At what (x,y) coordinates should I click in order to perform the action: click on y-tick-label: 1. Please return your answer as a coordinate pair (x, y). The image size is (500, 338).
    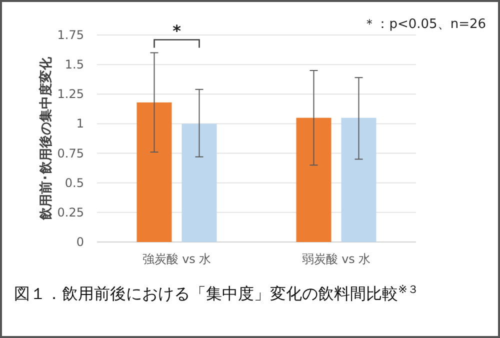
    Looking at the image, I should click on (80, 123).